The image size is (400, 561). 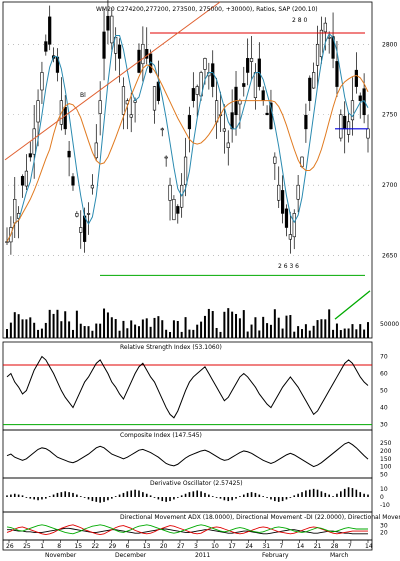 I want to click on volume-bars, so click(x=187, y=323).